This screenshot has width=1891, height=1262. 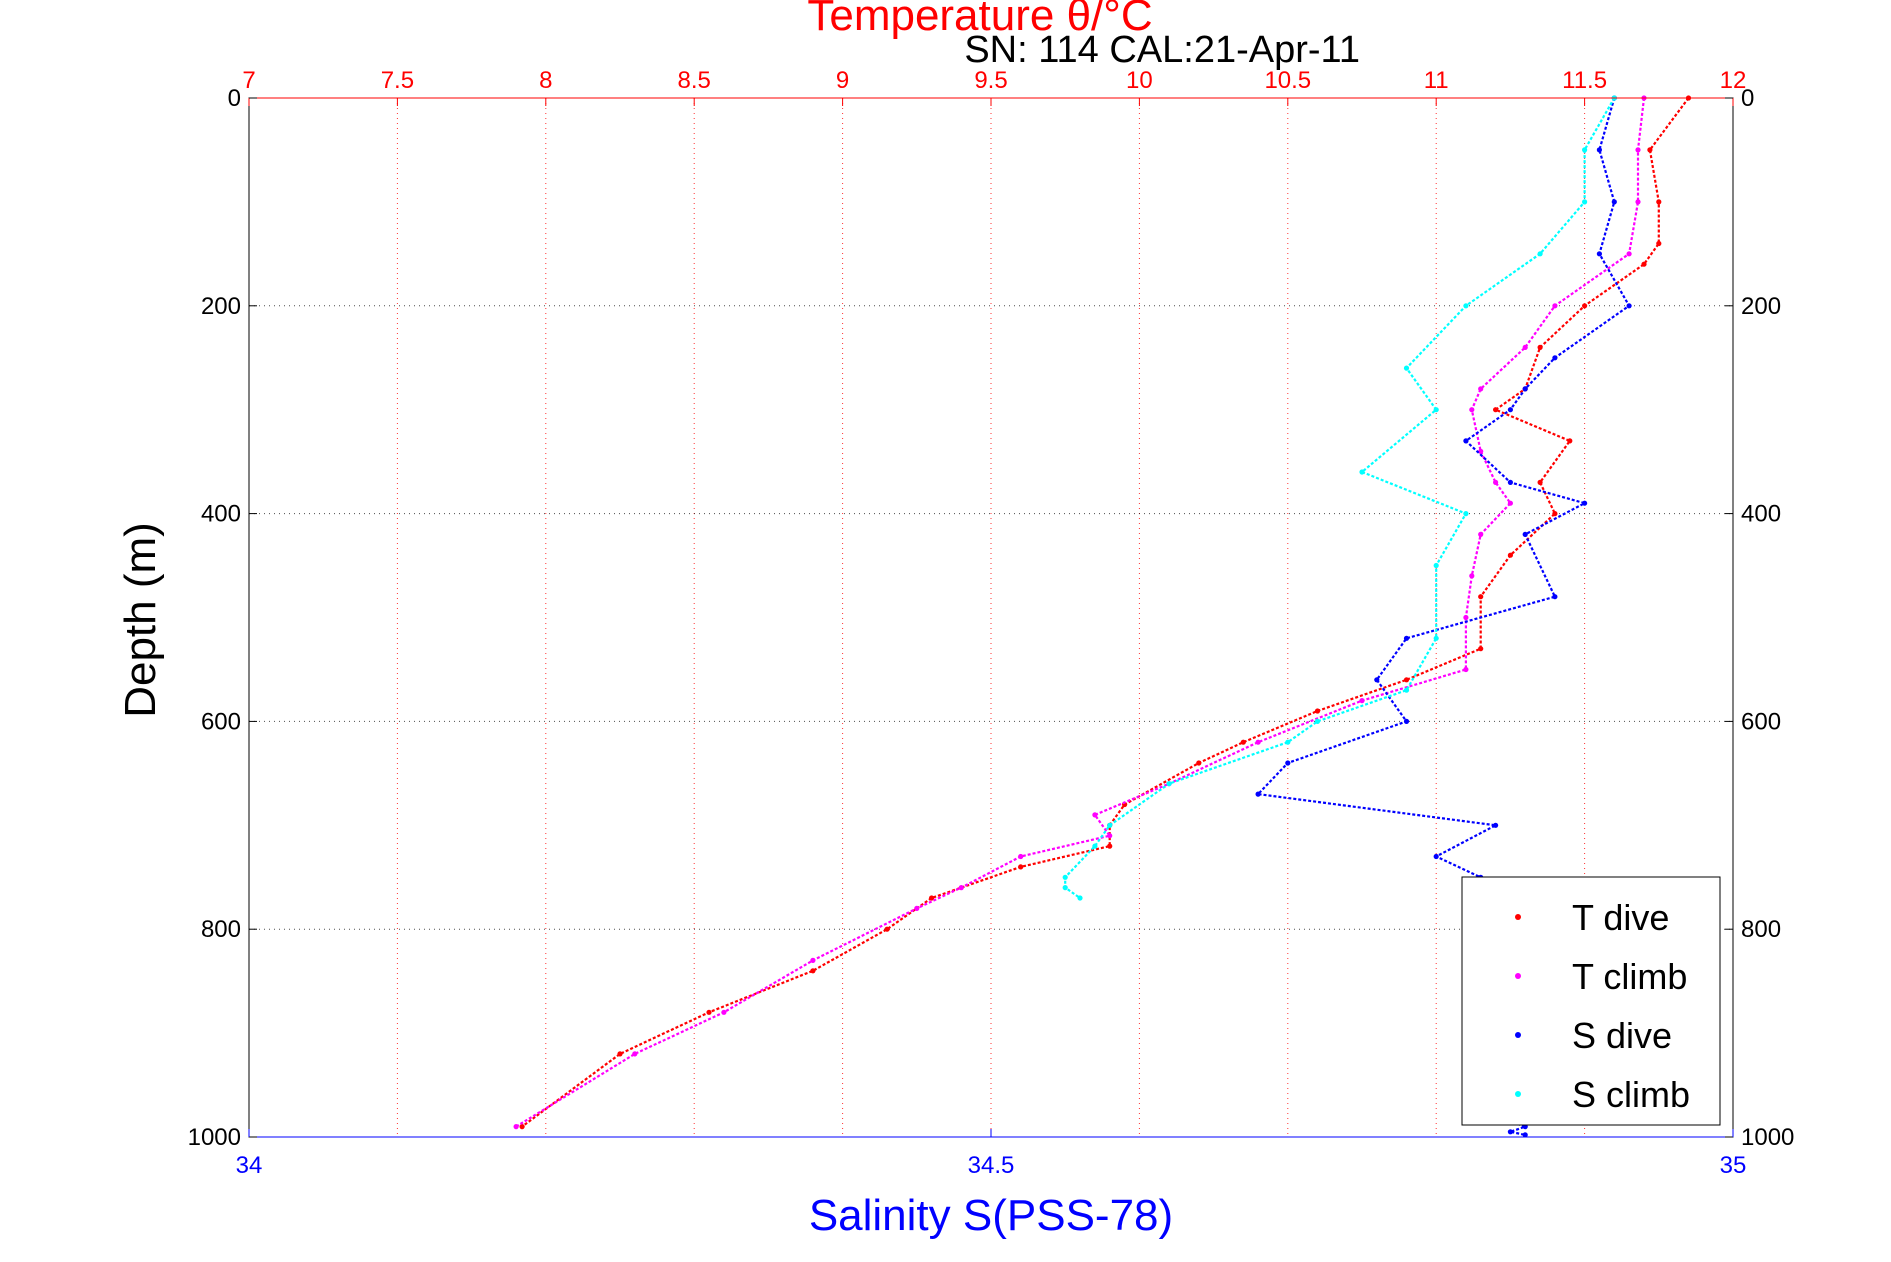 I want to click on top-tick-label: 8.5, so click(x=694, y=80).